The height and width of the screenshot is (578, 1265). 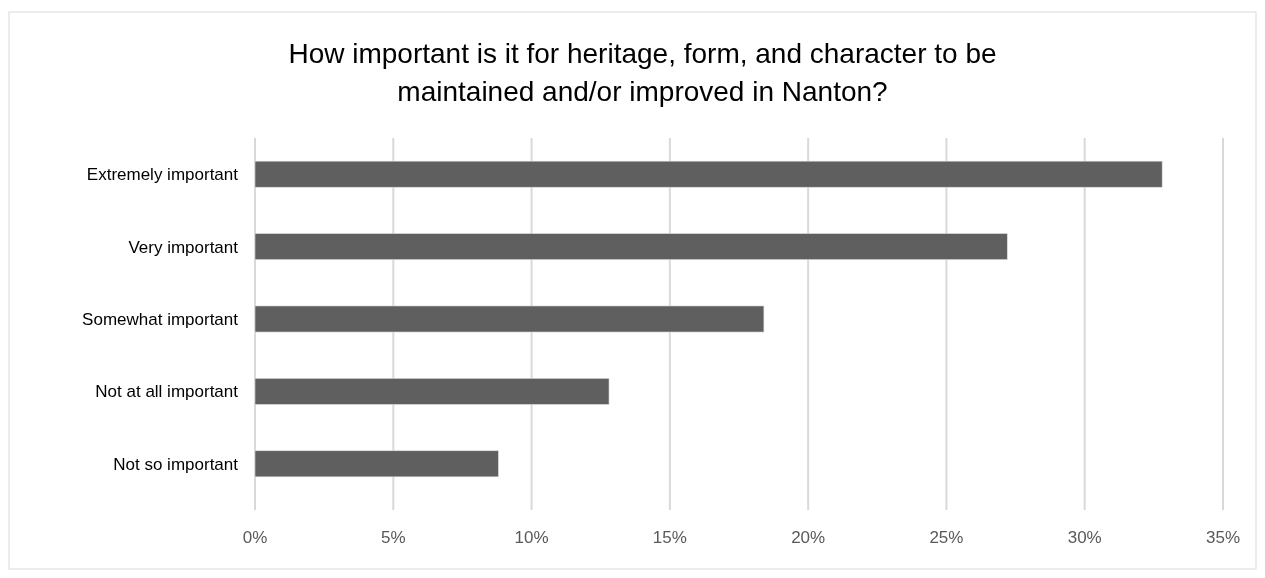 What do you see at coordinates (1223, 537) in the screenshot?
I see `x-tick-label: 35%` at bounding box center [1223, 537].